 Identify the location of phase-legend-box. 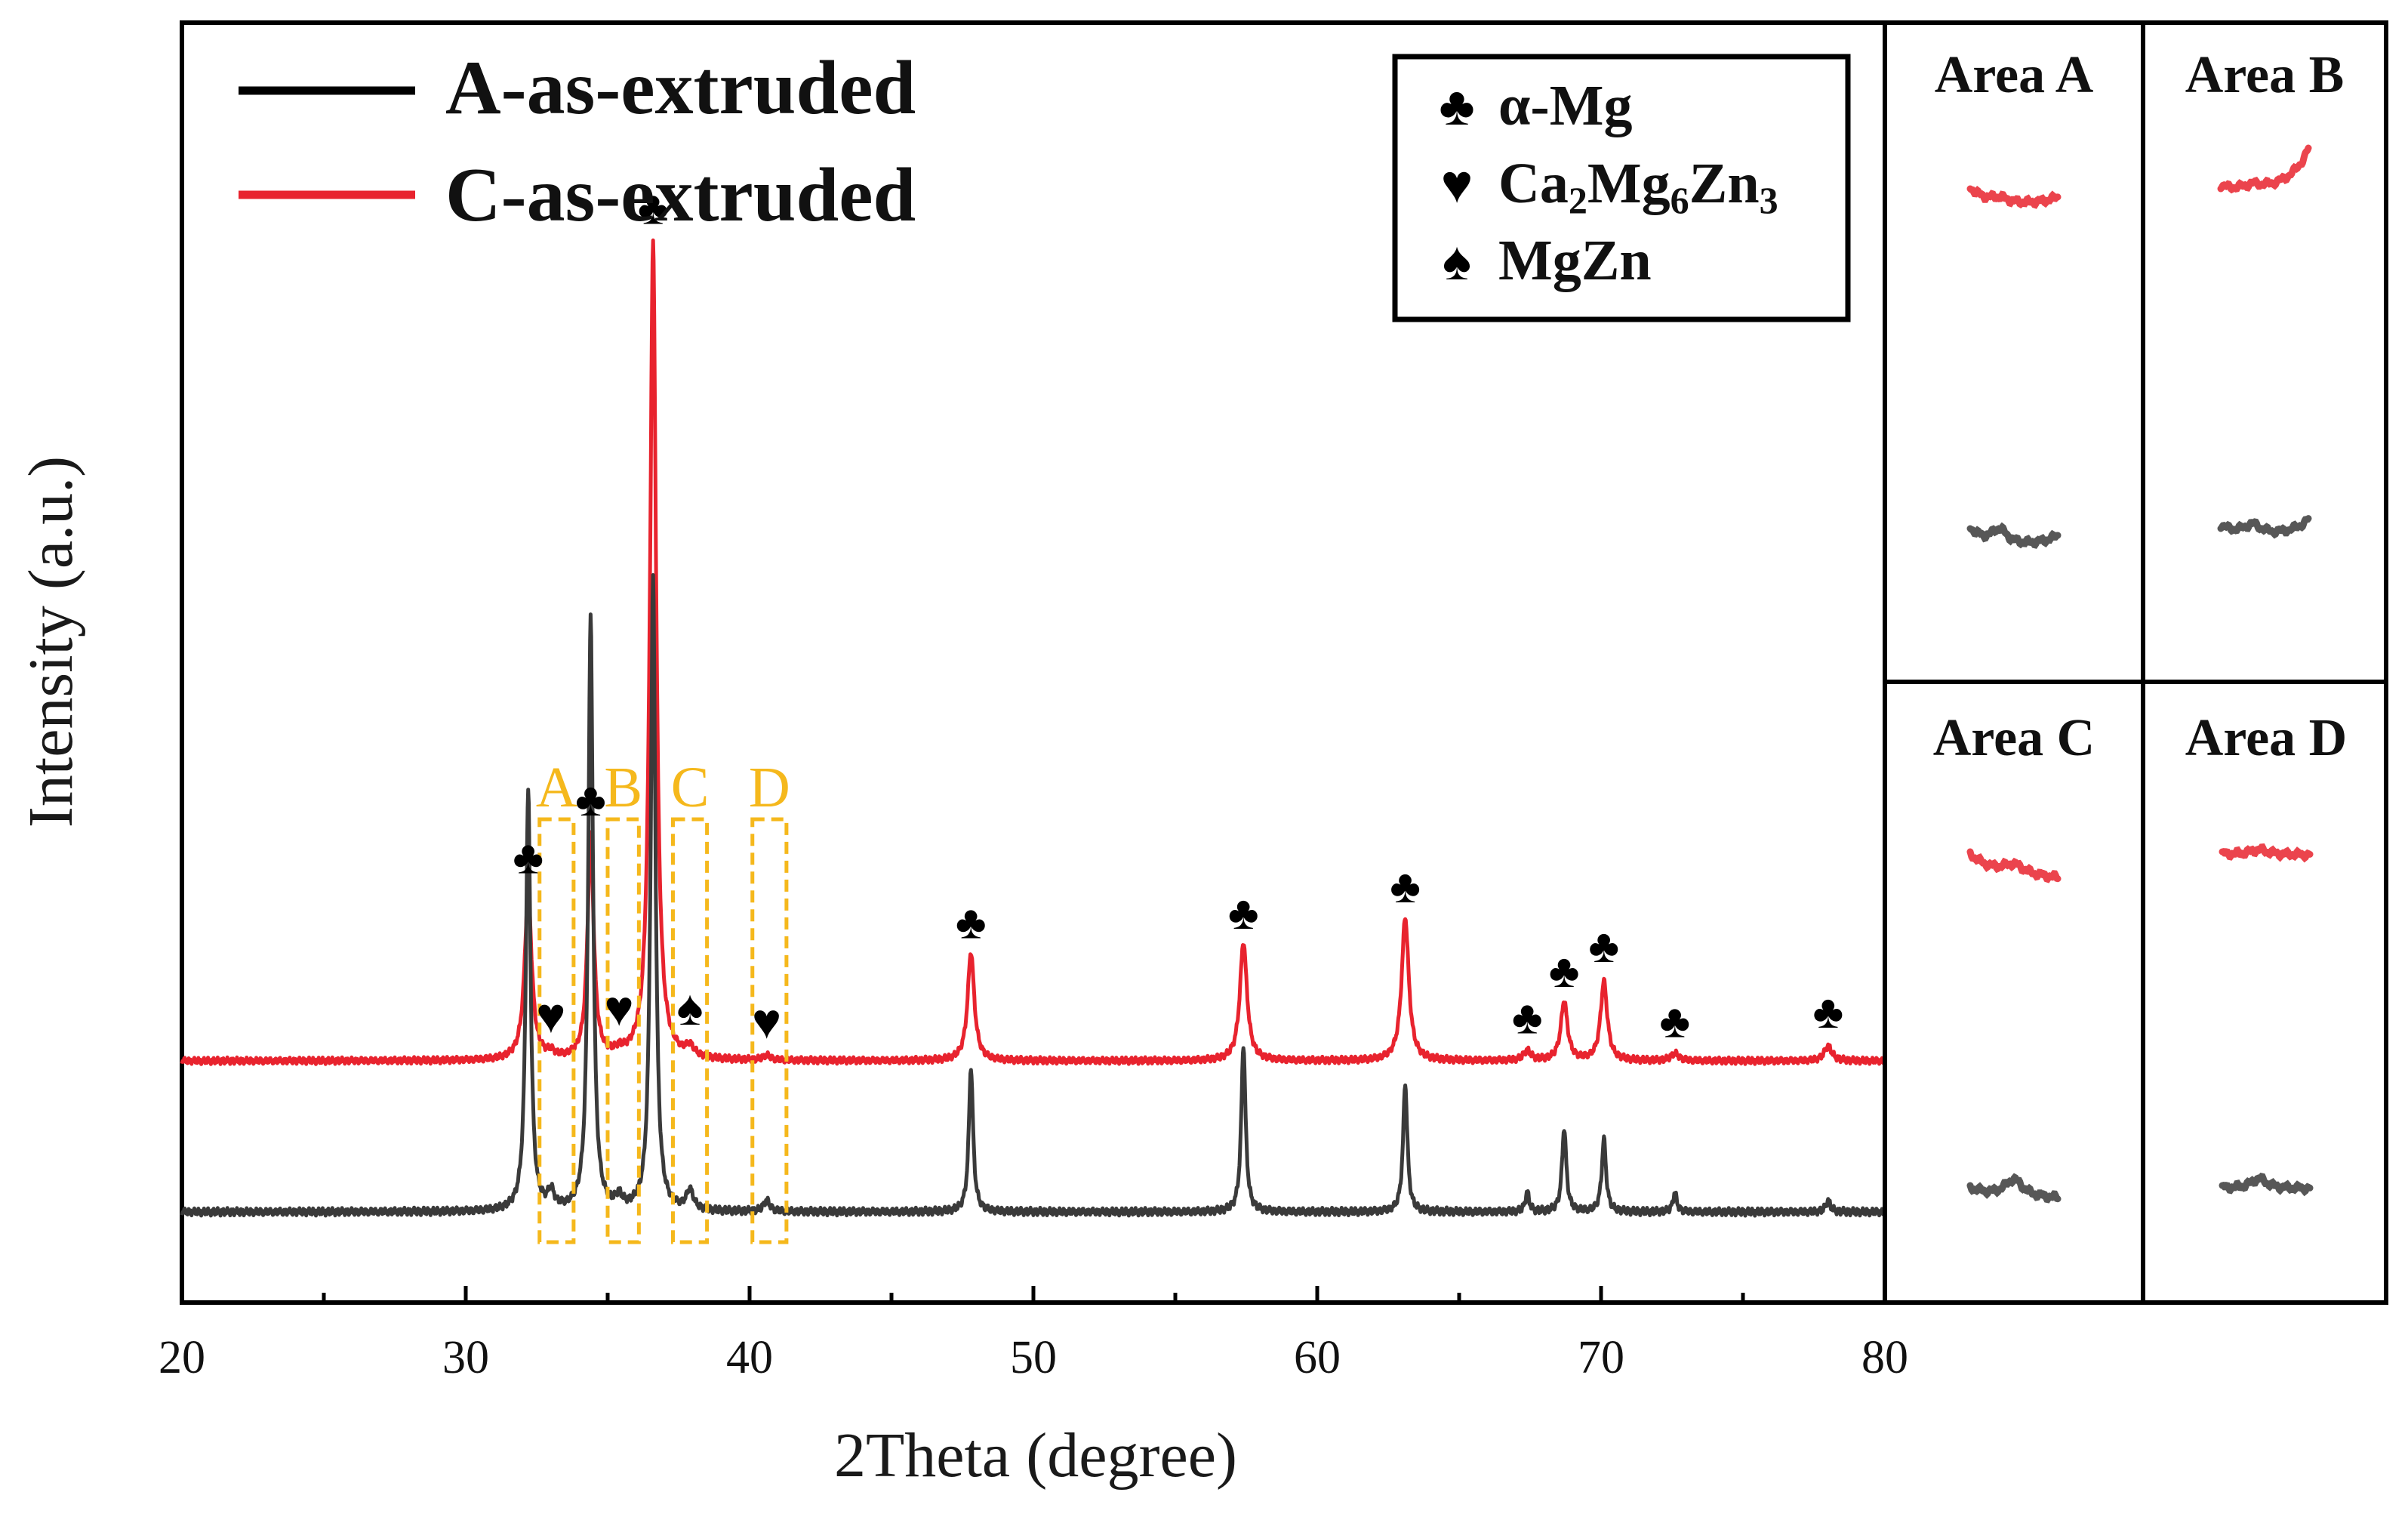
(1622, 188).